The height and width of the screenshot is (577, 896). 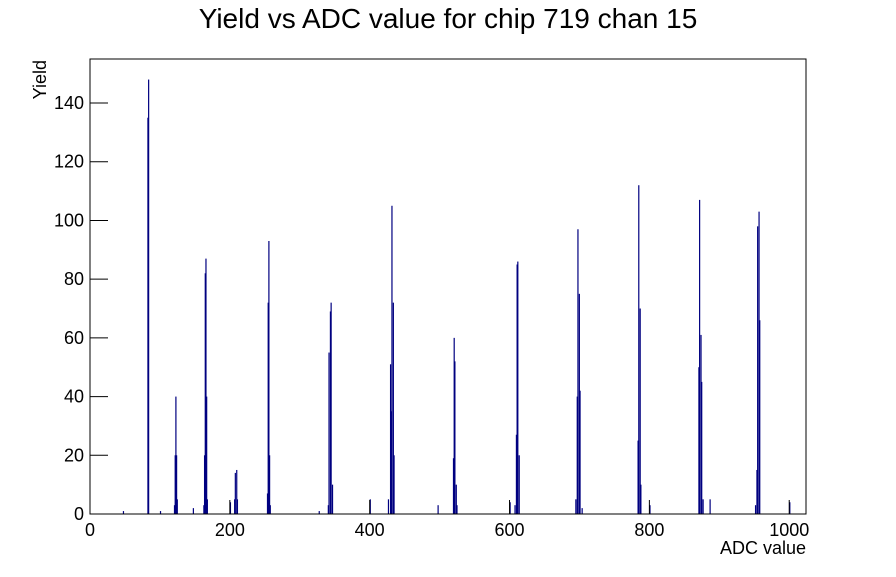 What do you see at coordinates (510, 530) in the screenshot?
I see `x-tick-label: 600` at bounding box center [510, 530].